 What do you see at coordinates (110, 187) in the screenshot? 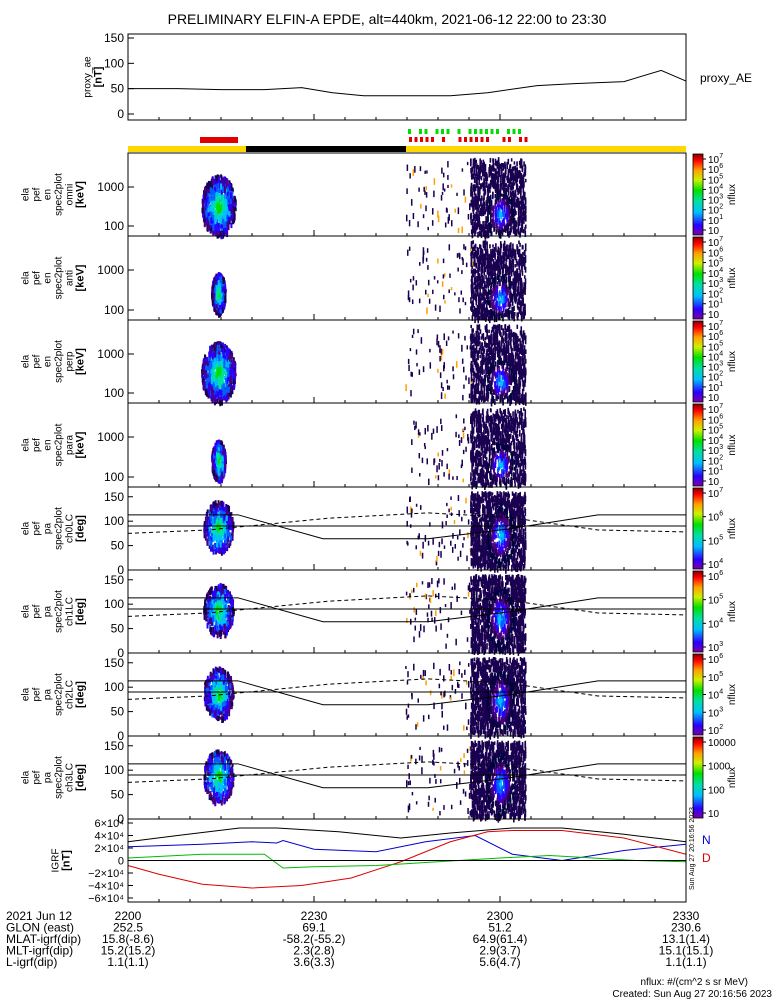
I see `y-tick-label: 1000` at bounding box center [110, 187].